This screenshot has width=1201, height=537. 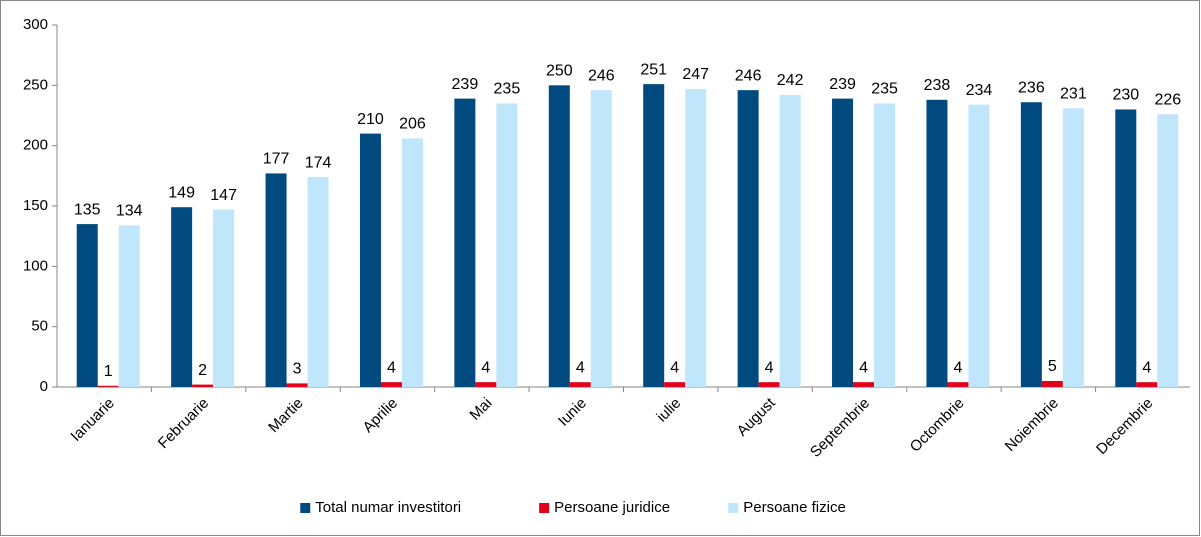 I want to click on value-label: 134, so click(x=129, y=211).